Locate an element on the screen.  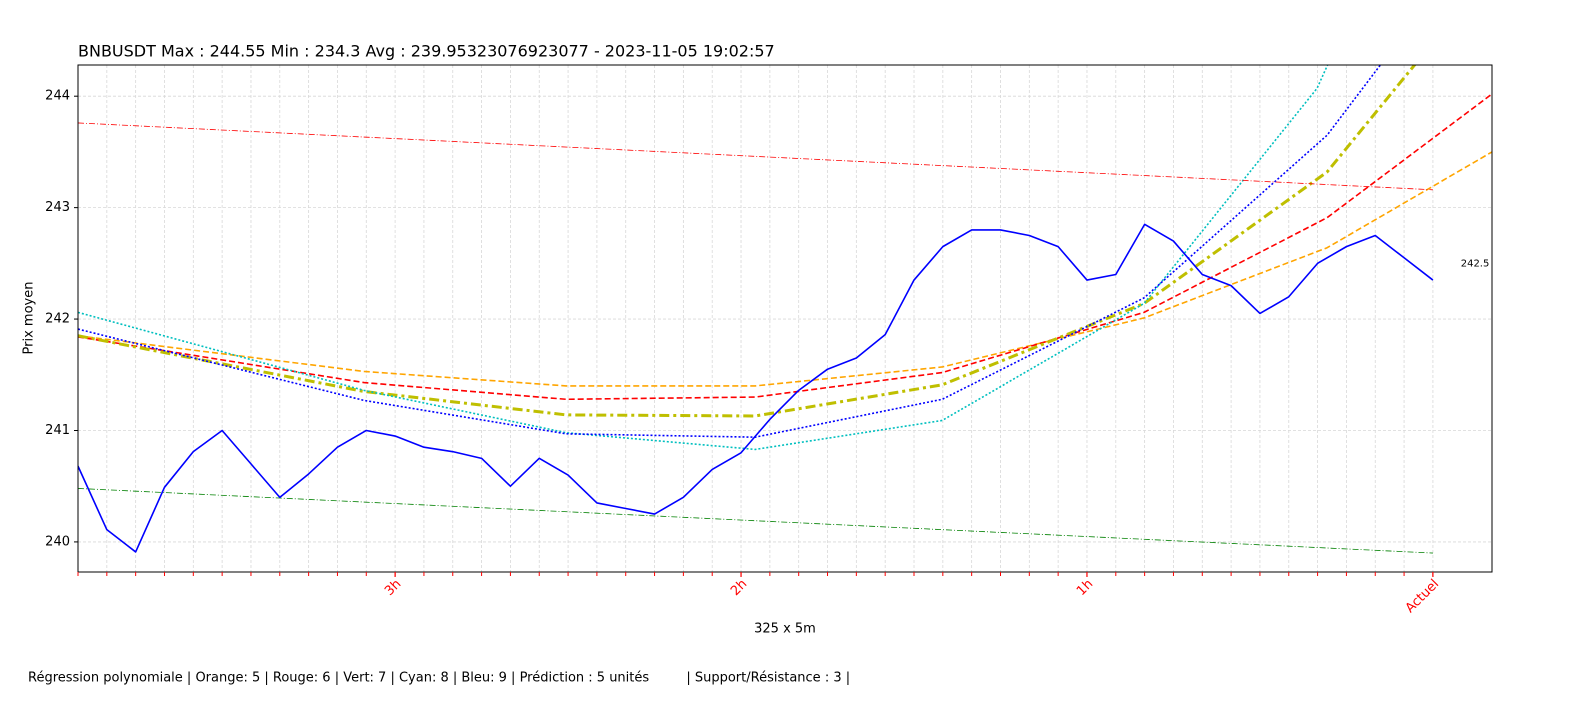
annotation: 242.5 is located at coordinates (1475, 263).